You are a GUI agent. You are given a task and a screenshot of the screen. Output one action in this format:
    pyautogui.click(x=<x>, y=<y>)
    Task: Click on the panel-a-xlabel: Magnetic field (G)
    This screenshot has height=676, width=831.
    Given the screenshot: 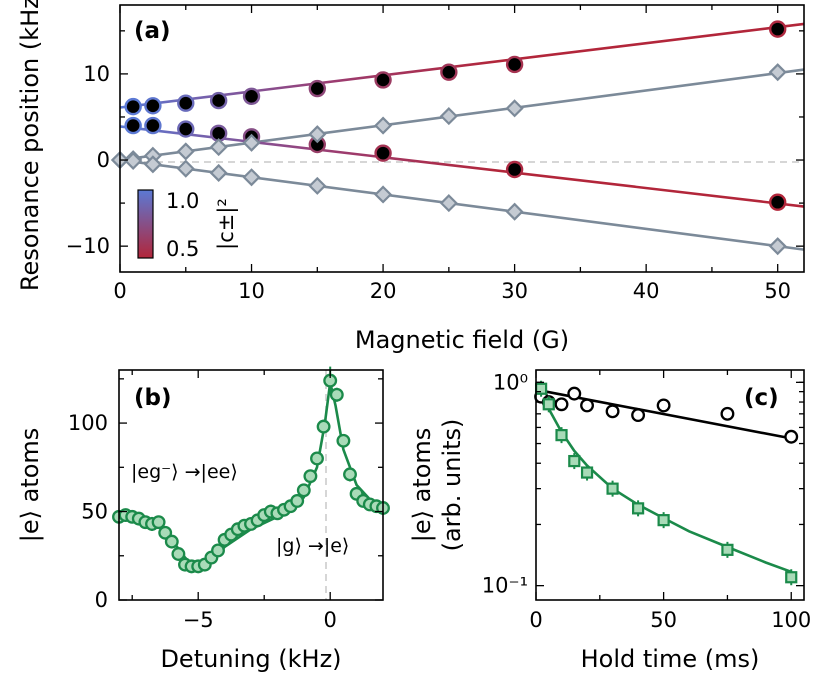 What is the action you would take?
    pyautogui.click(x=462, y=340)
    